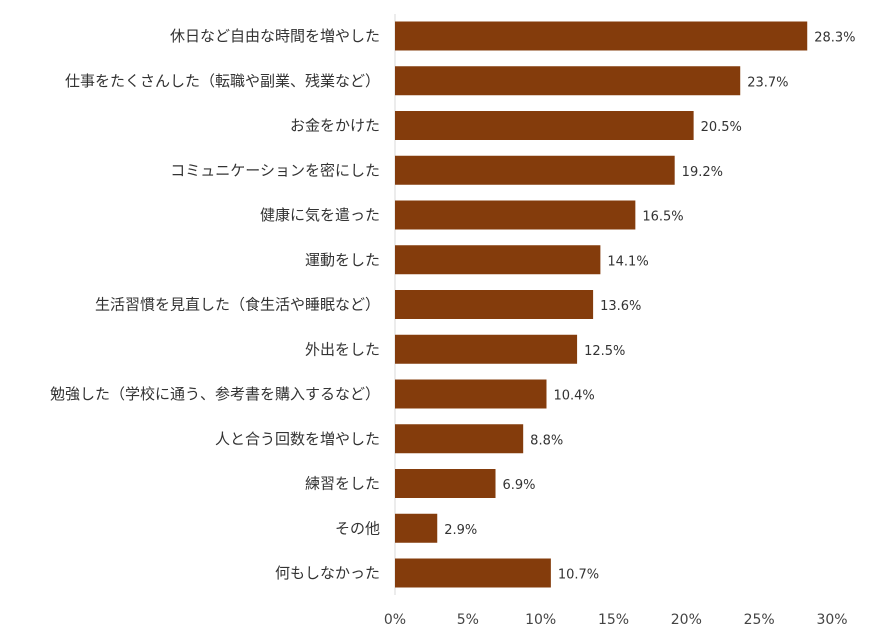  Describe the element at coordinates (519, 485) in the screenshot. I see `data-label: 6.9%` at that location.